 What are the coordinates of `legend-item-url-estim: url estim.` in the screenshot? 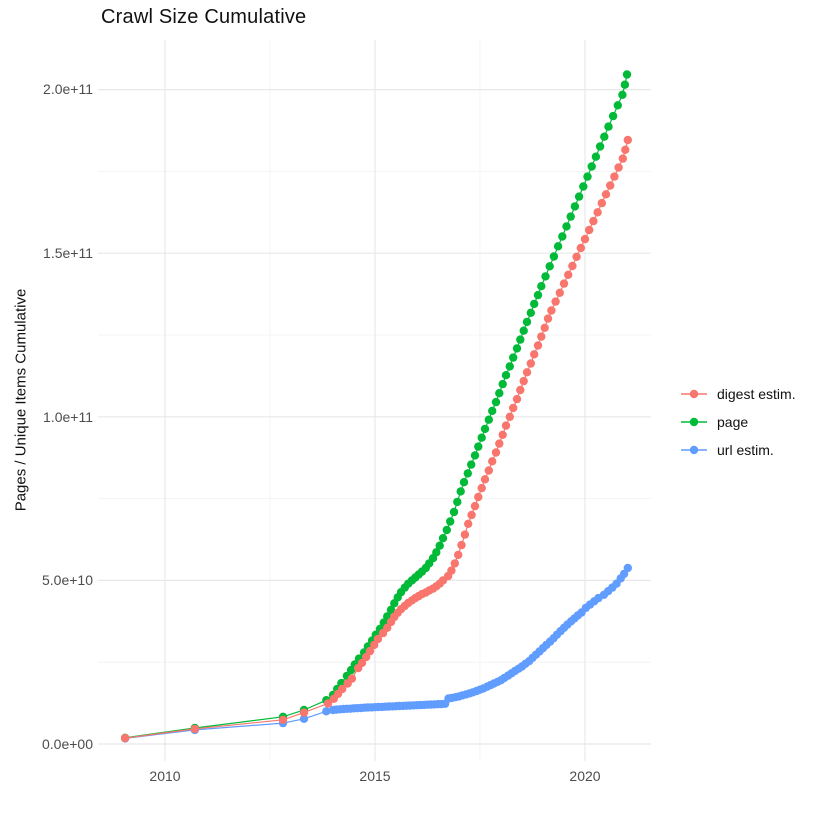 It's located at (738, 450).